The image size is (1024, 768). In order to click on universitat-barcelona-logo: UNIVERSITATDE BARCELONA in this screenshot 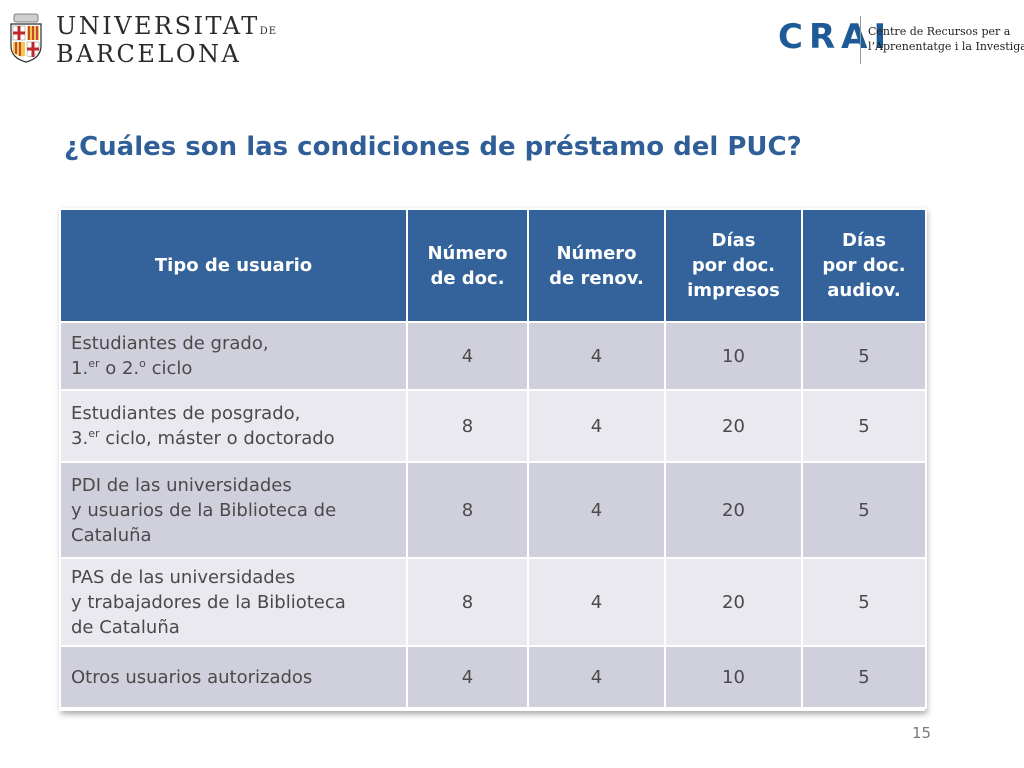, I will do `click(141, 37)`.